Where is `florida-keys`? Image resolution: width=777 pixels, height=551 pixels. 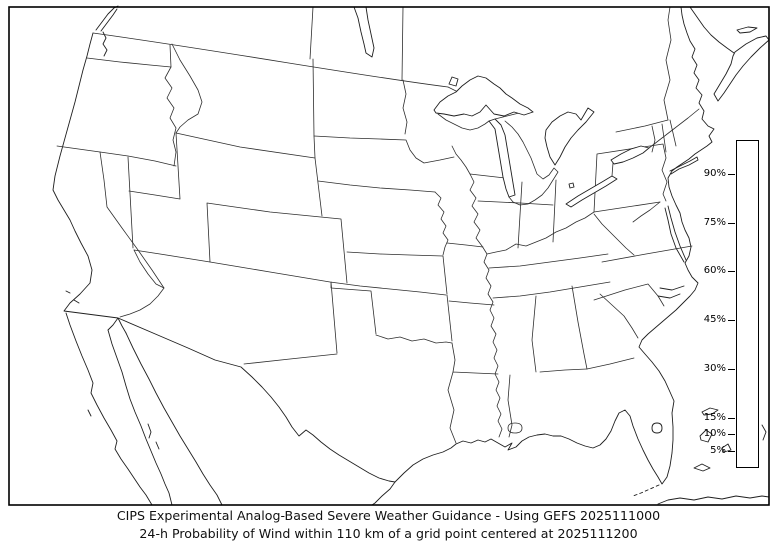 florida-keys is located at coordinates (646, 490).